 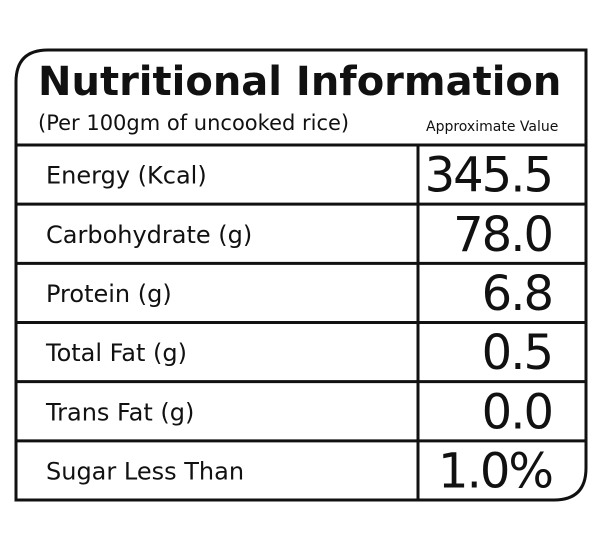 What do you see at coordinates (119, 412) in the screenshot?
I see `row-label: Trans Fat (g)` at bounding box center [119, 412].